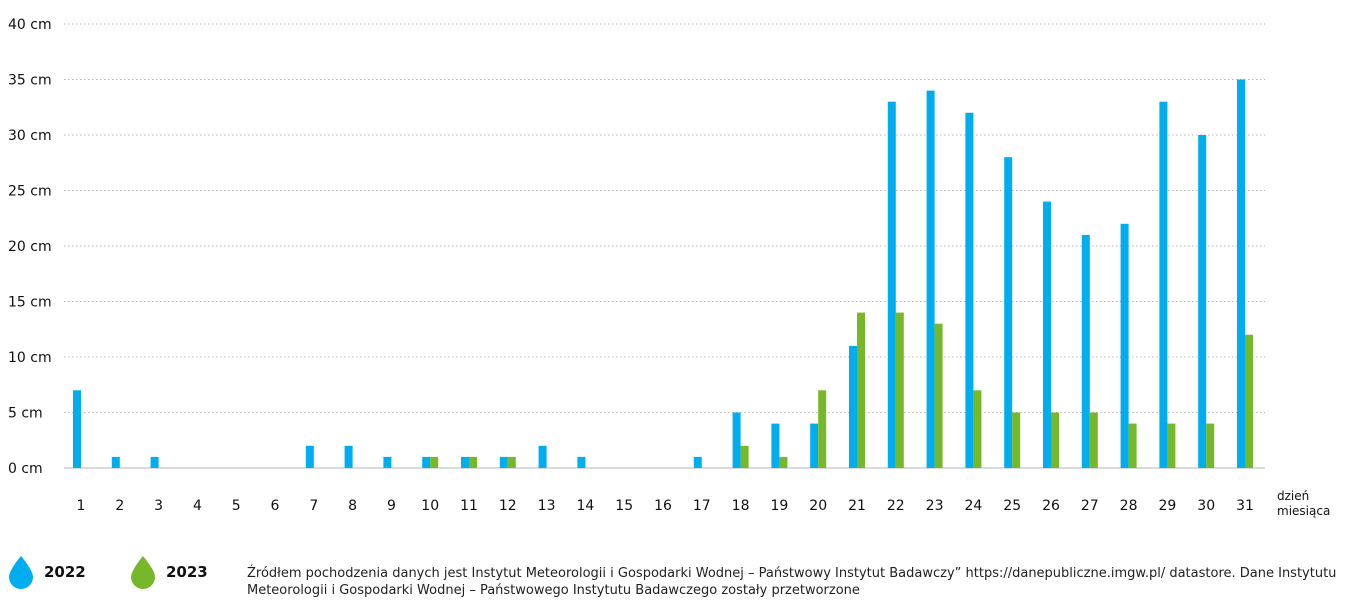 Image resolution: width=1345 pixels, height=606 pixels. I want to click on x-tick-label: 29, so click(1167, 506).